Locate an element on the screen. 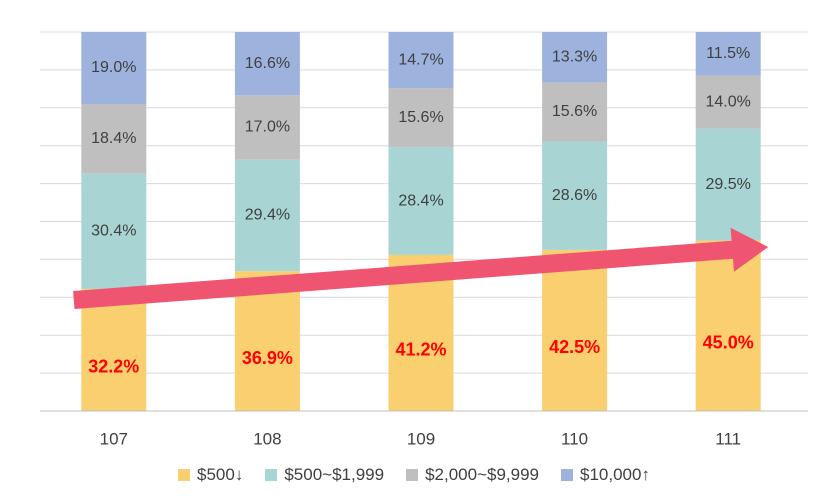 The height and width of the screenshot is (500, 828). data-label: 28.4% is located at coordinates (420, 200).